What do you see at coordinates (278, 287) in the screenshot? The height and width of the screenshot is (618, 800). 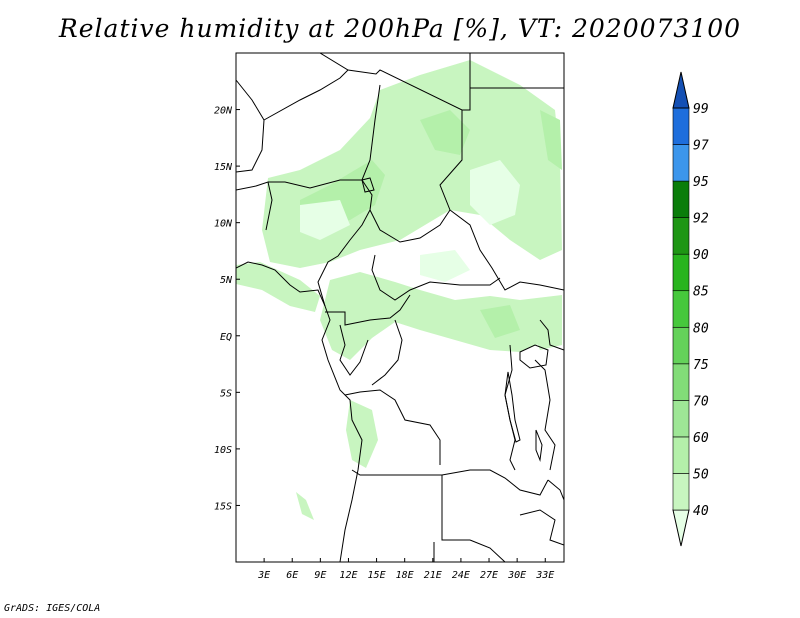 I see `humidity-patch-west-coast` at bounding box center [278, 287].